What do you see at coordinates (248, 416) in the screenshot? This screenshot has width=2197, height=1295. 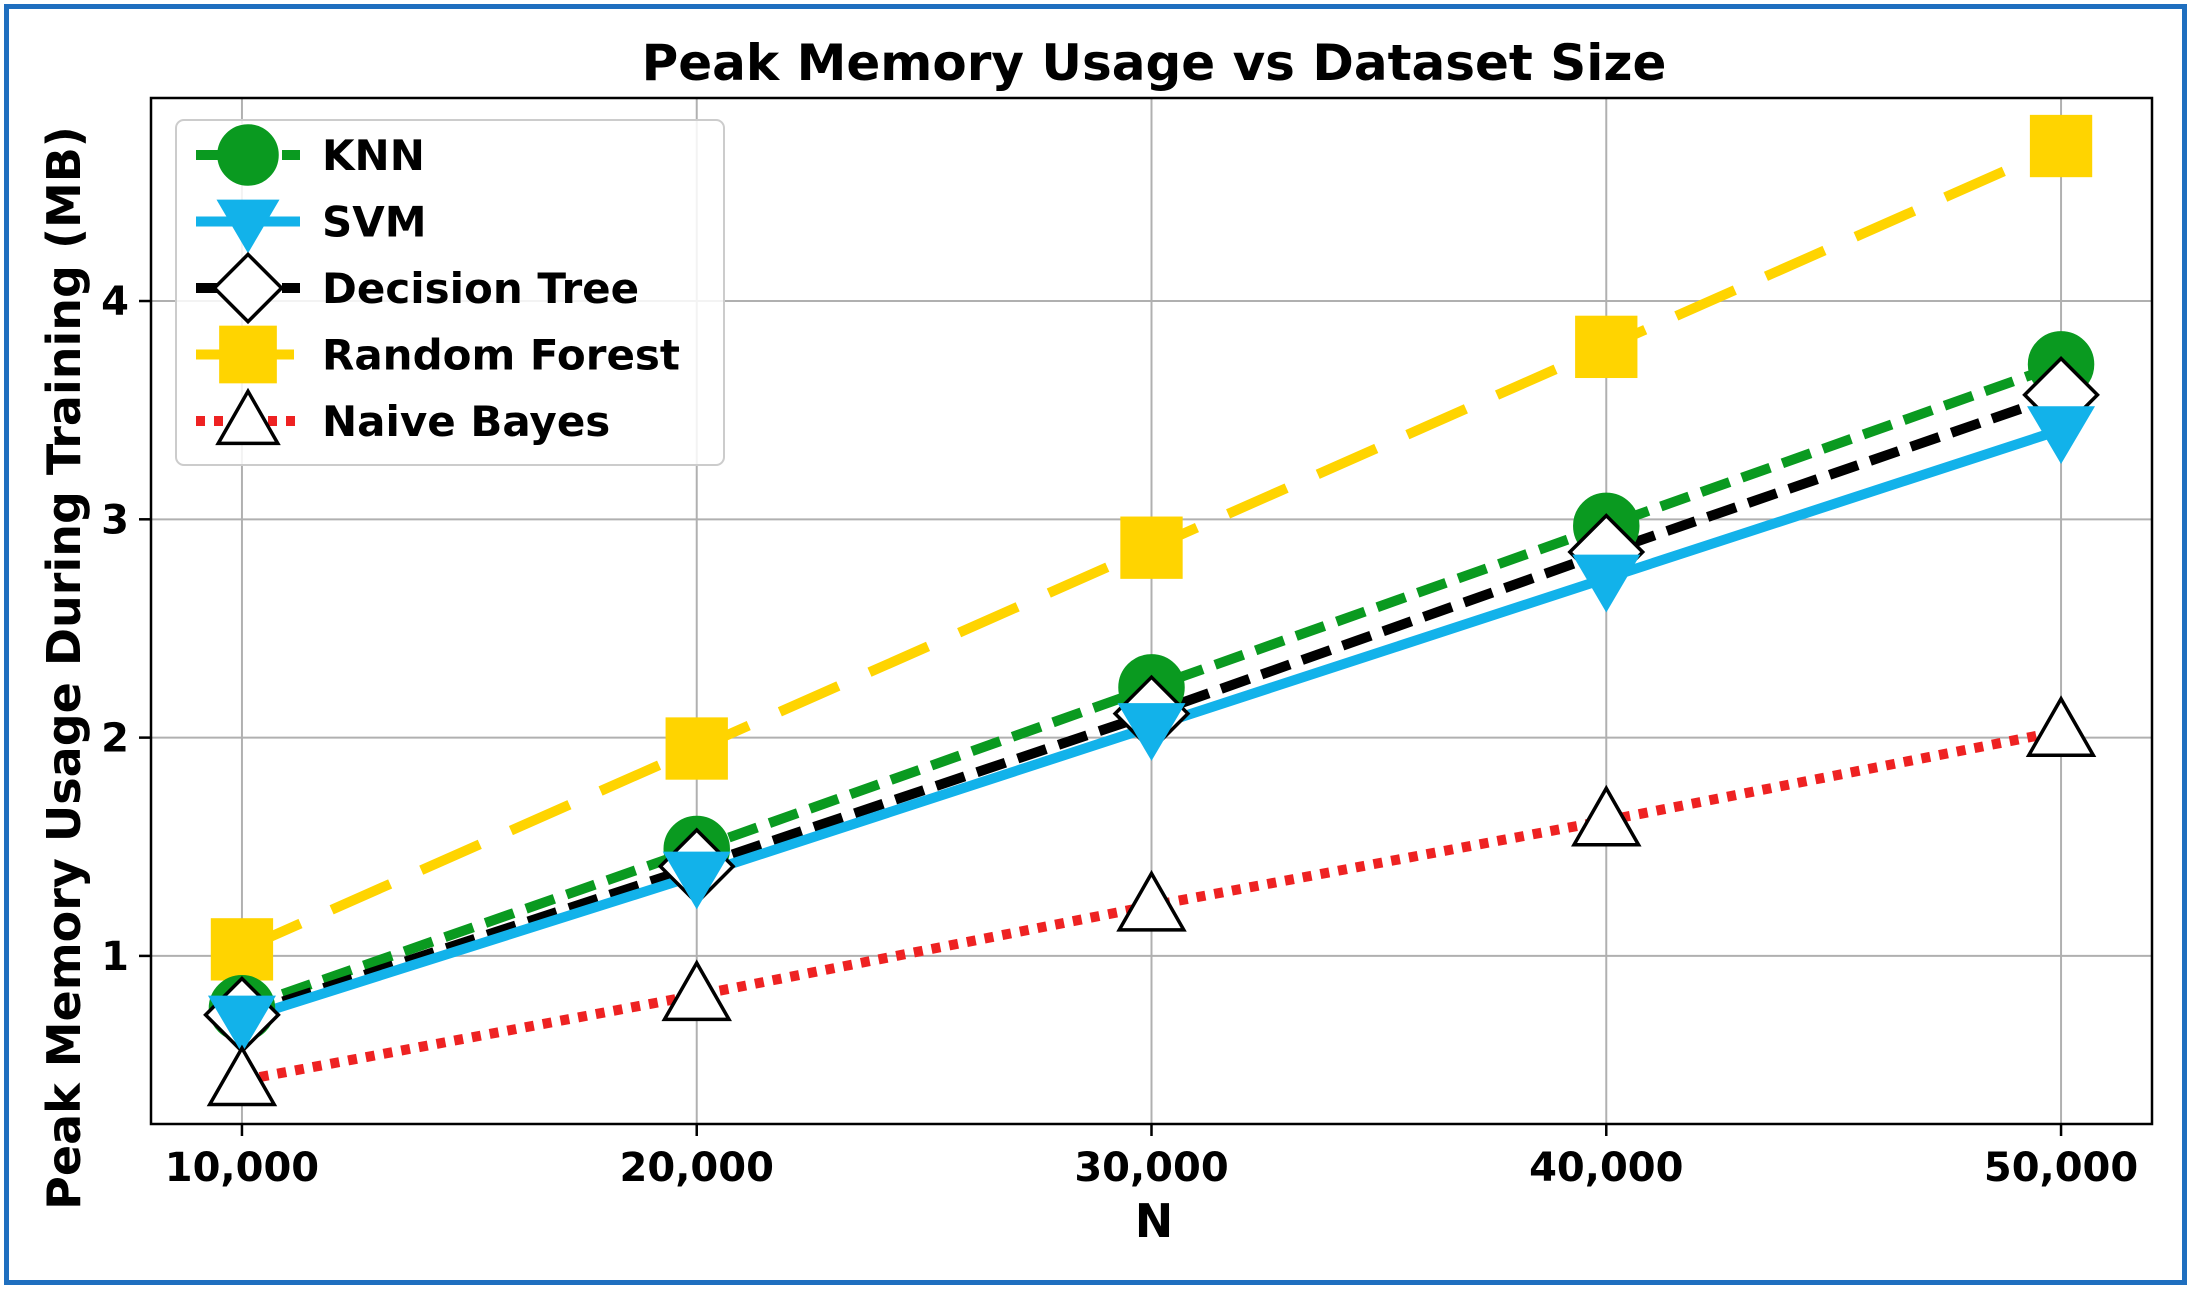 I see `legend-marker-naive-bayes` at bounding box center [248, 416].